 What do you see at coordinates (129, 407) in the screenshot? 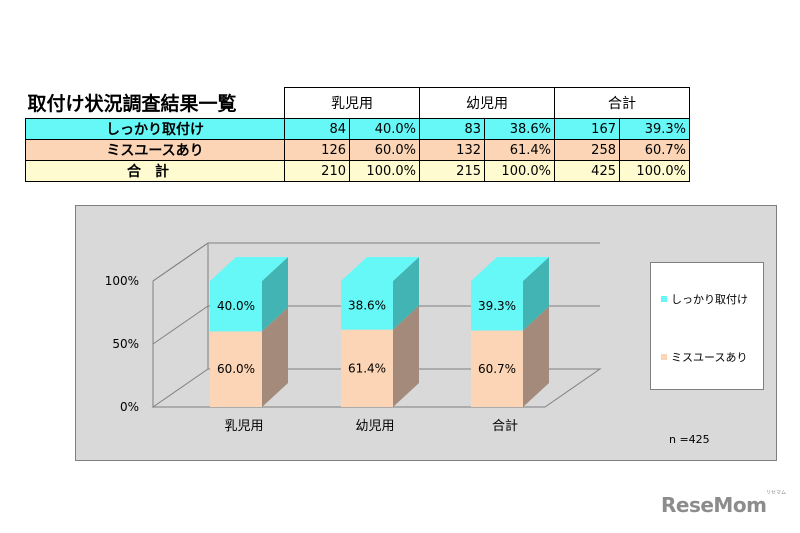
I see `y-tick-label: 0%` at bounding box center [129, 407].